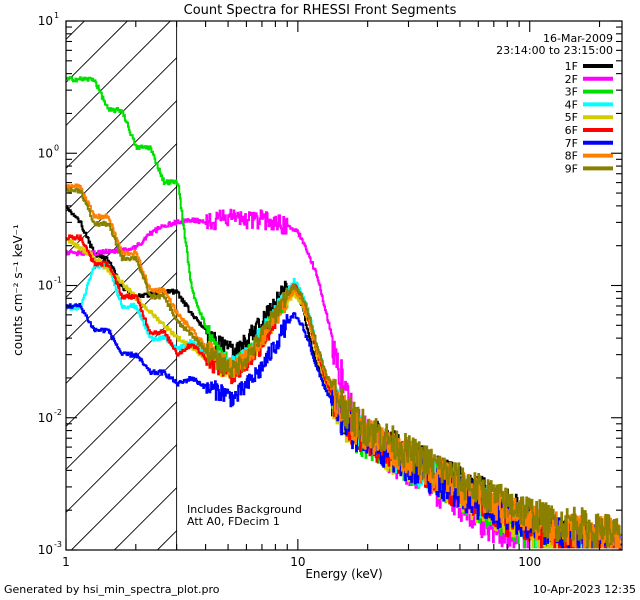 Image resolution: width=640 pixels, height=600 pixels. What do you see at coordinates (244, 509) in the screenshot?
I see `annotation-includes-background: Includes Background` at bounding box center [244, 509].